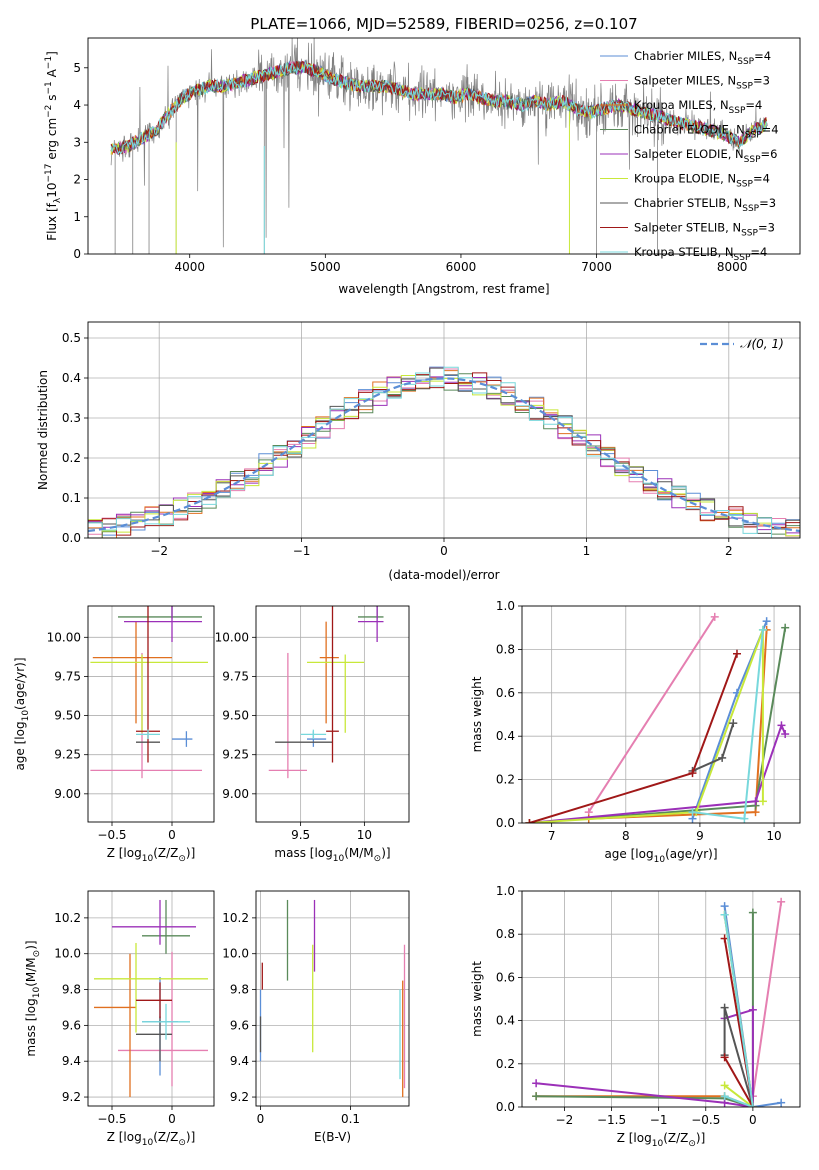 This screenshot has width=819, height=1170. Describe the element at coordinates (302, 551) in the screenshot. I see `x-tick-label: −1` at that location.